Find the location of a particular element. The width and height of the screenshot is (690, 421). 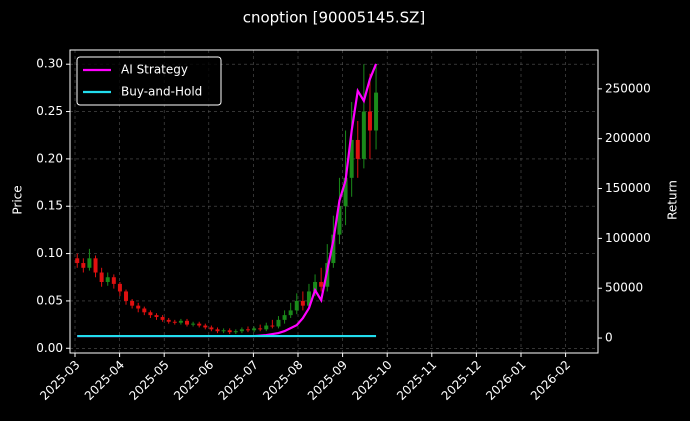

y-axis-label: Price is located at coordinates (18, 199).